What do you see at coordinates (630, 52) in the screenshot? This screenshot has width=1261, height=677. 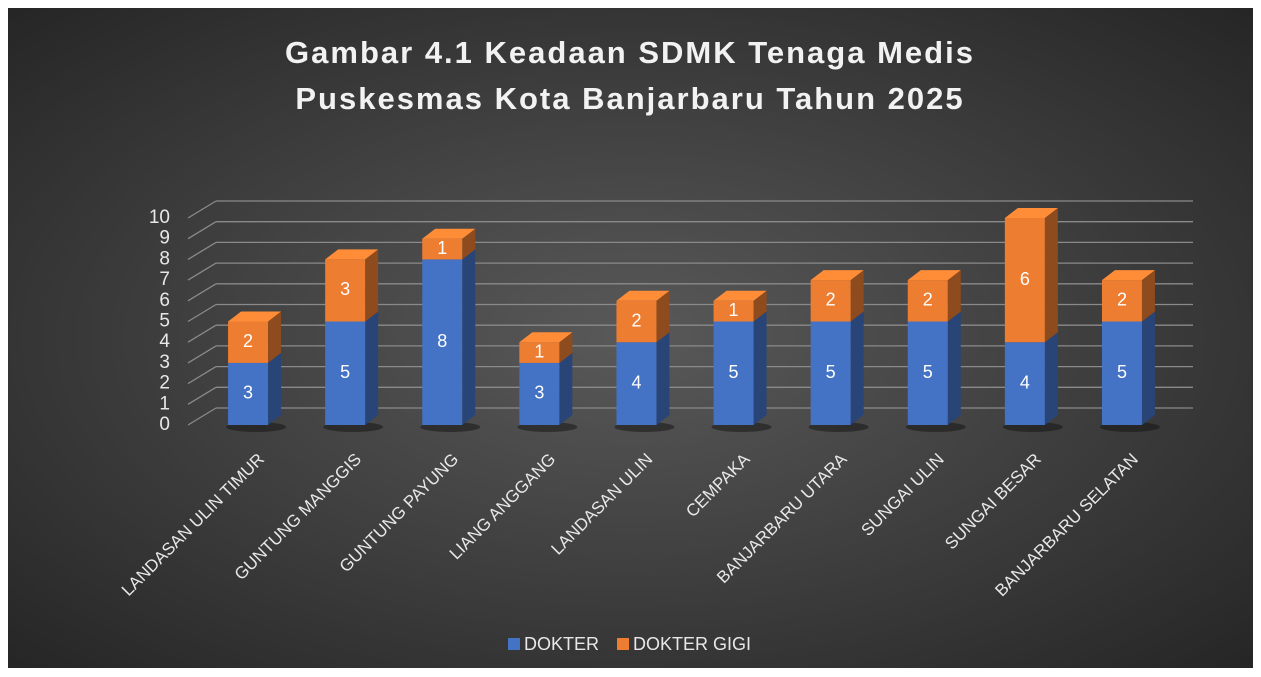 I see `chart-title: Gambar 4.1 Keadaan SDMK Tenaga Medis` at bounding box center [630, 52].